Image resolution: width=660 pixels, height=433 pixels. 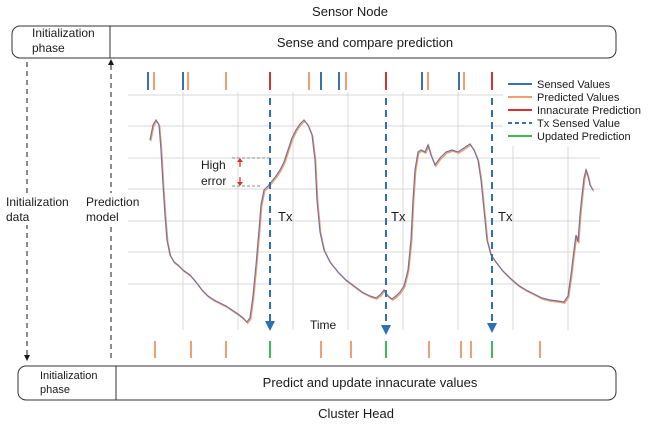 I want to click on tx-label-2: Tx, so click(x=398, y=216).